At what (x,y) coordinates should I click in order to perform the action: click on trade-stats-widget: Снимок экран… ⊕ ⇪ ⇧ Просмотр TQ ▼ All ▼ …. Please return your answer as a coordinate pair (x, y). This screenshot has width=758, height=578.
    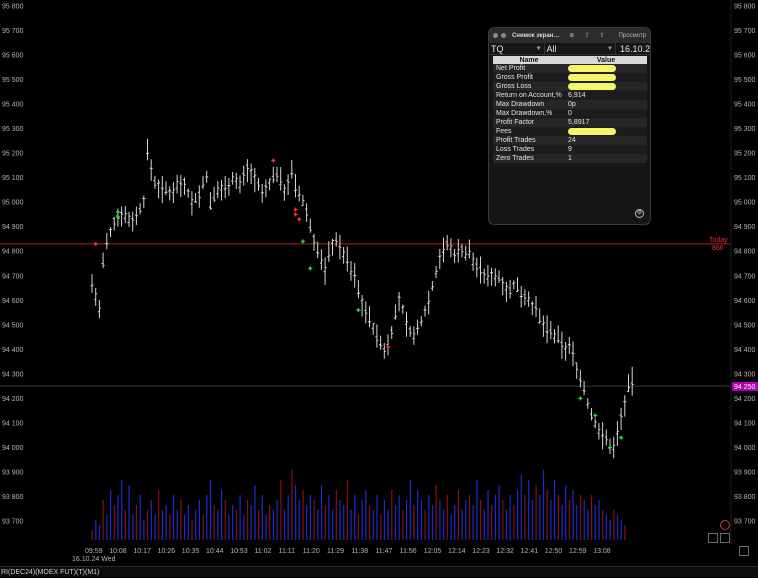
    Looking at the image, I should click on (569, 126).